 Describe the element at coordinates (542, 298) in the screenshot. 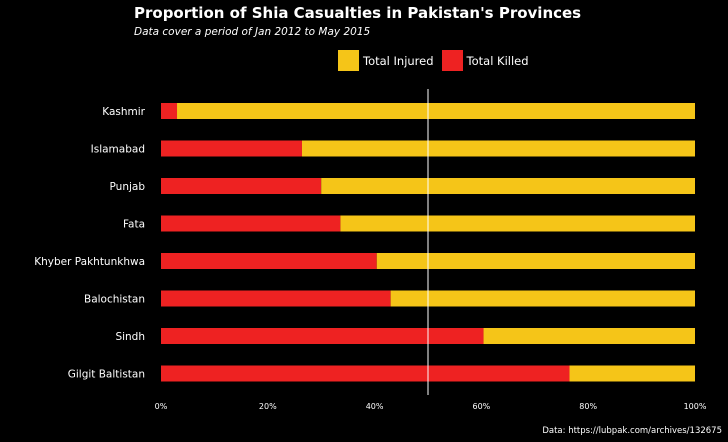

I see `bar-total-injured-balochistan` at that location.